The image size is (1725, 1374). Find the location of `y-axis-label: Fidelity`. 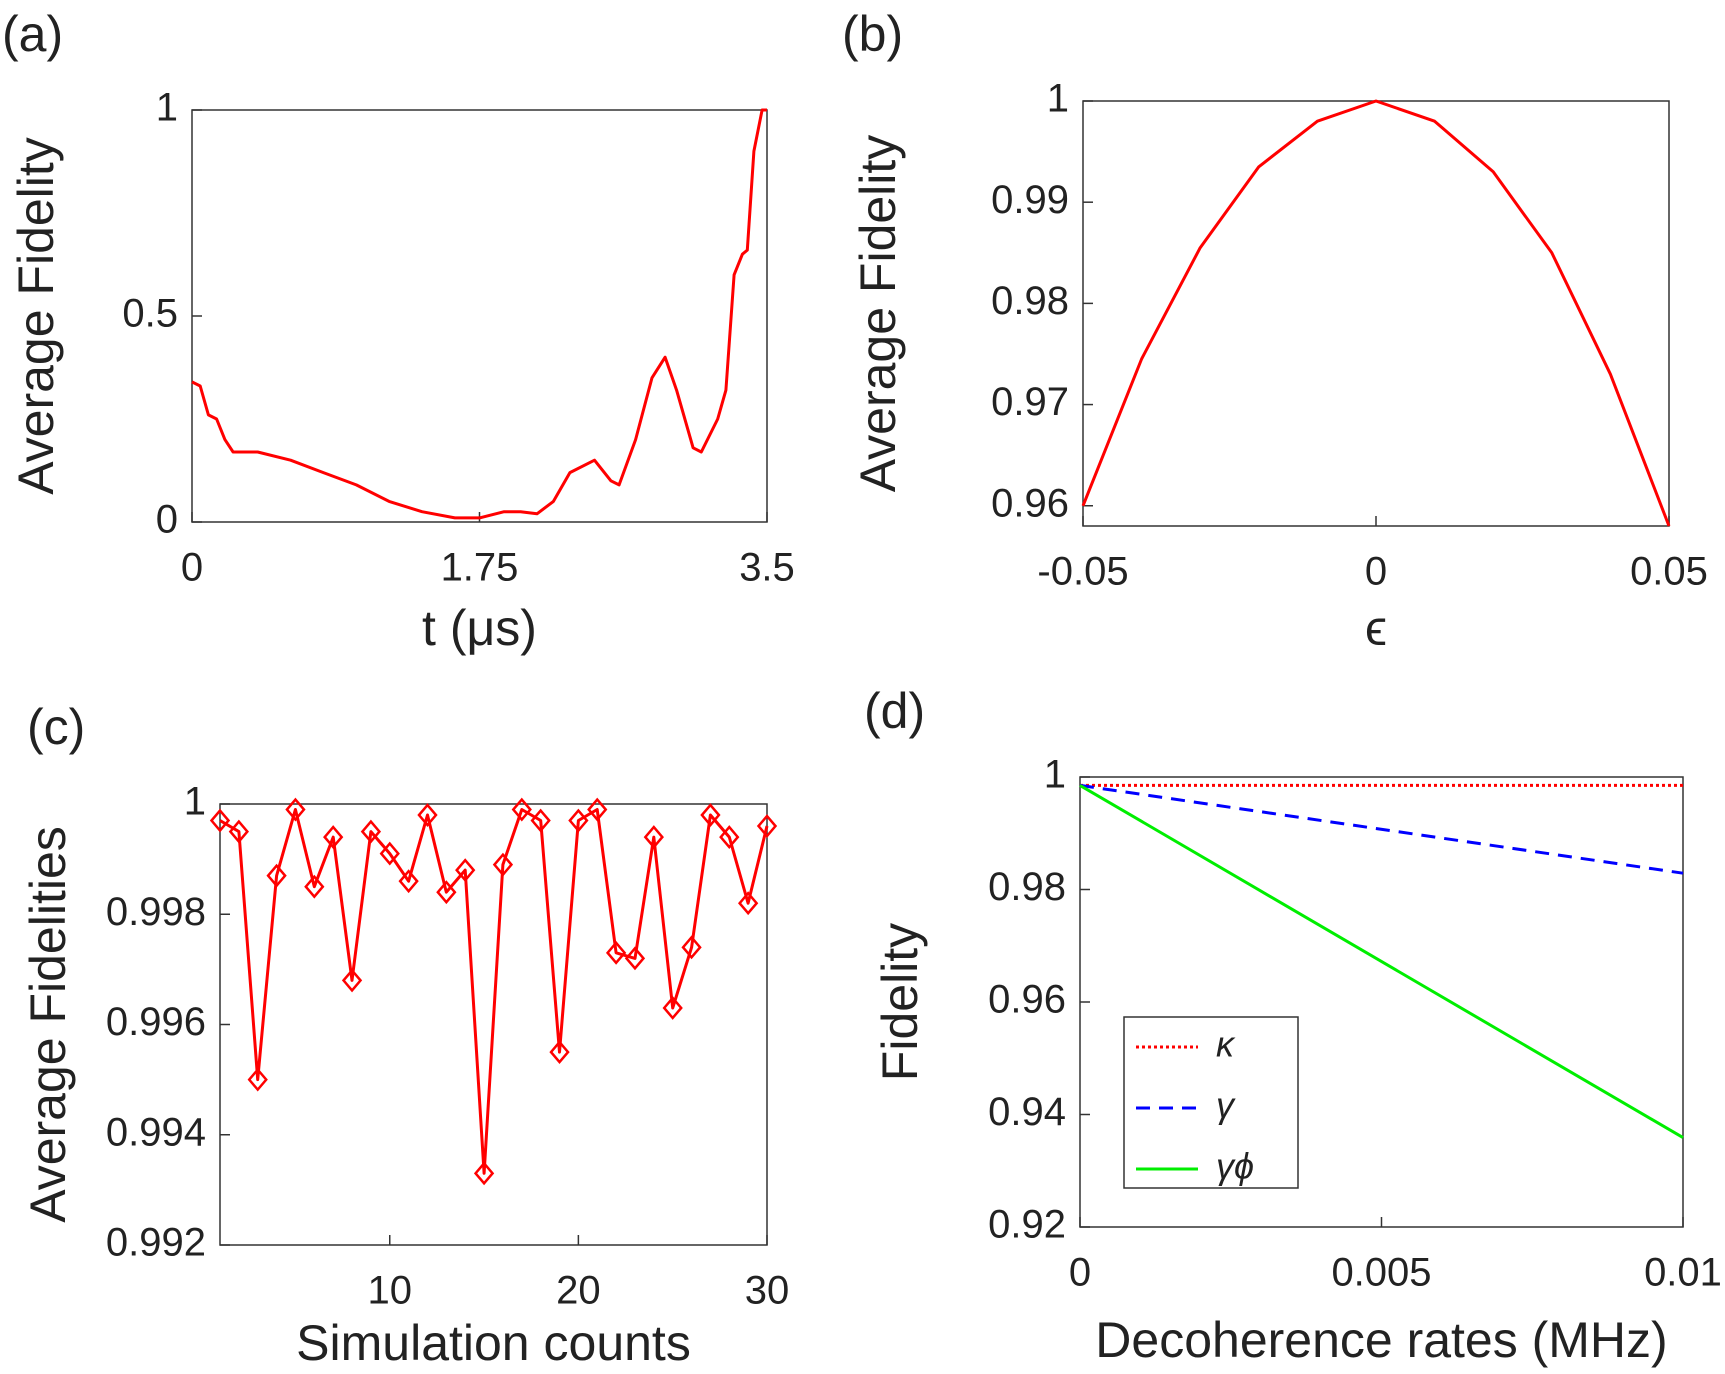

y-axis-label: Fidelity is located at coordinates (900, 1002).